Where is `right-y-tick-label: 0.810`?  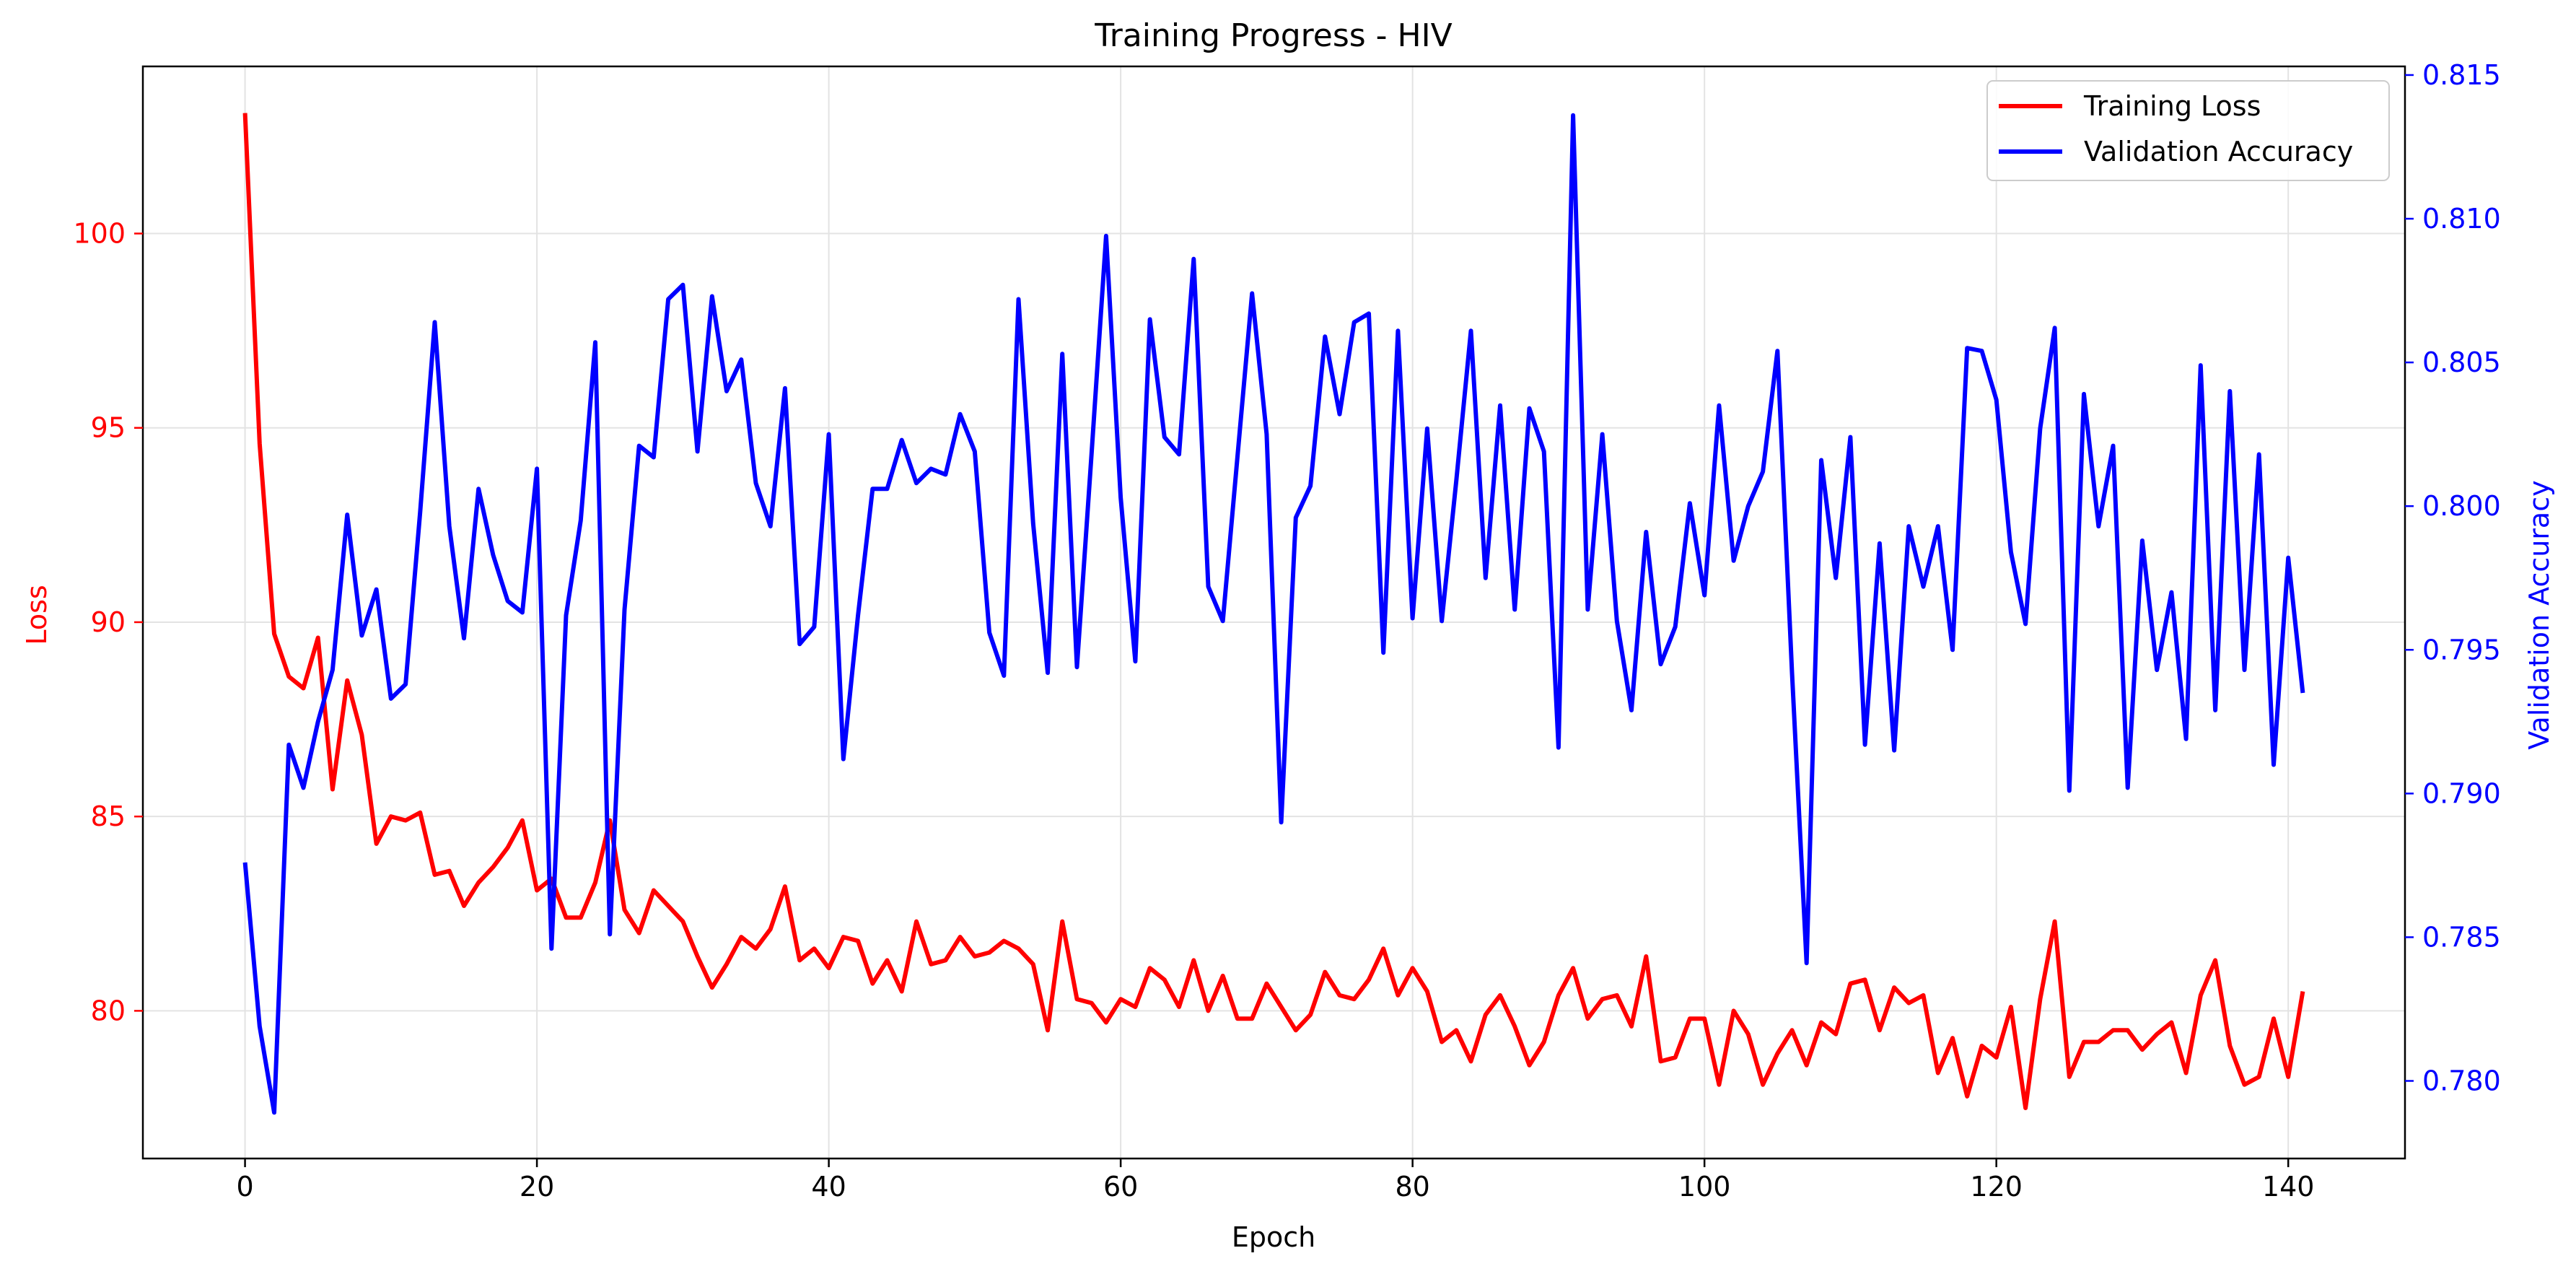 right-y-tick-label: 0.810 is located at coordinates (2461, 219).